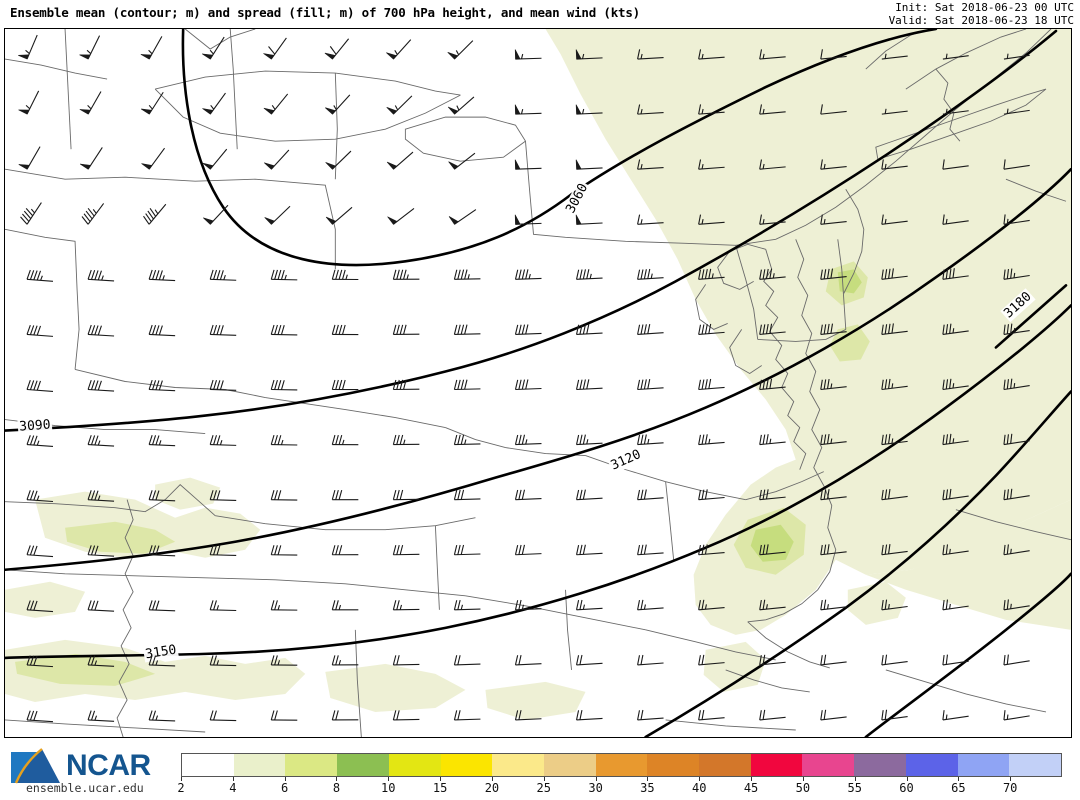  What do you see at coordinates (285, 788) in the screenshot?
I see `colorbar-tick-label: 6` at bounding box center [285, 788].